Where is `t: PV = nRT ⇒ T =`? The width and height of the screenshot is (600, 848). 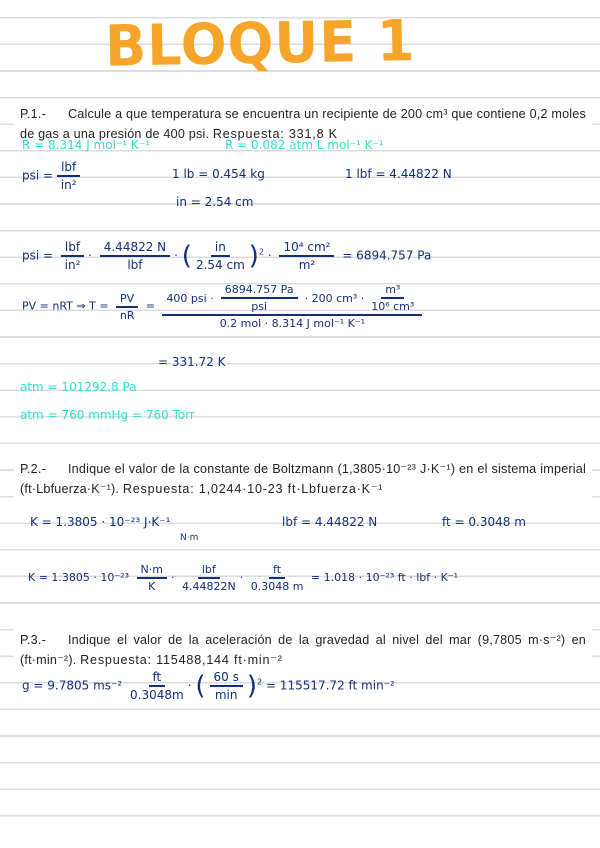 t: PV = nRT ⇒ T = is located at coordinates (65, 306).